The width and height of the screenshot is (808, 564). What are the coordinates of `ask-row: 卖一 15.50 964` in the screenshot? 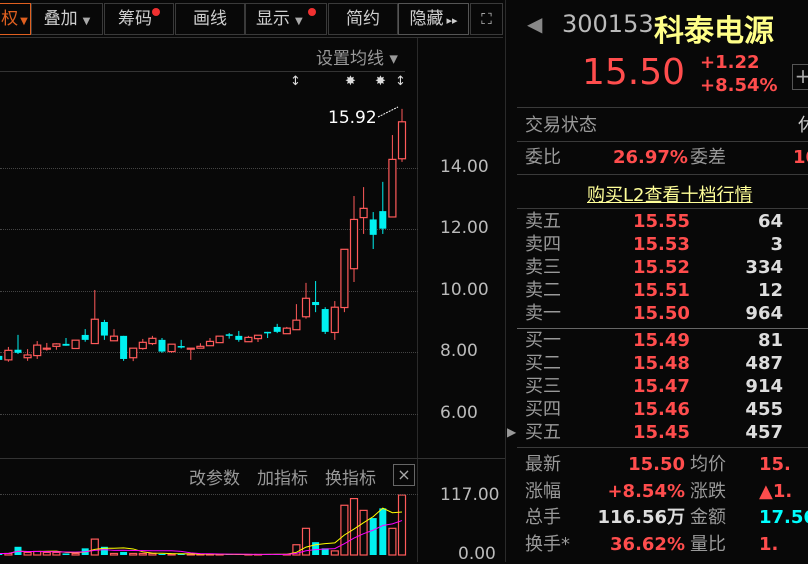 It's located at (666, 314).